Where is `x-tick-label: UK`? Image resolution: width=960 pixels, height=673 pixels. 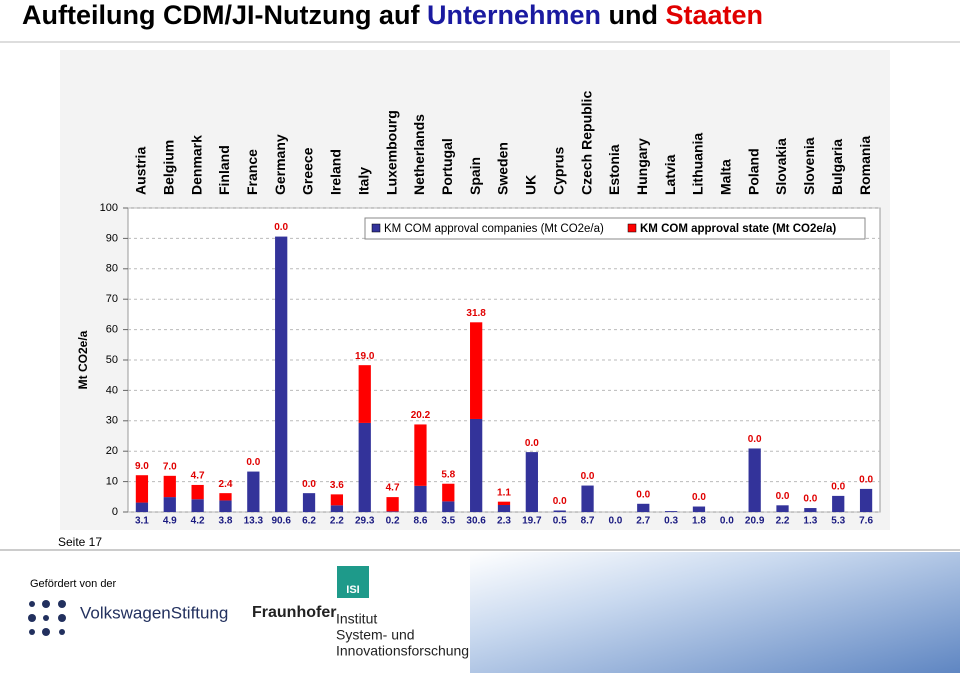
x-tick-label: UK is located at coordinates (531, 185).